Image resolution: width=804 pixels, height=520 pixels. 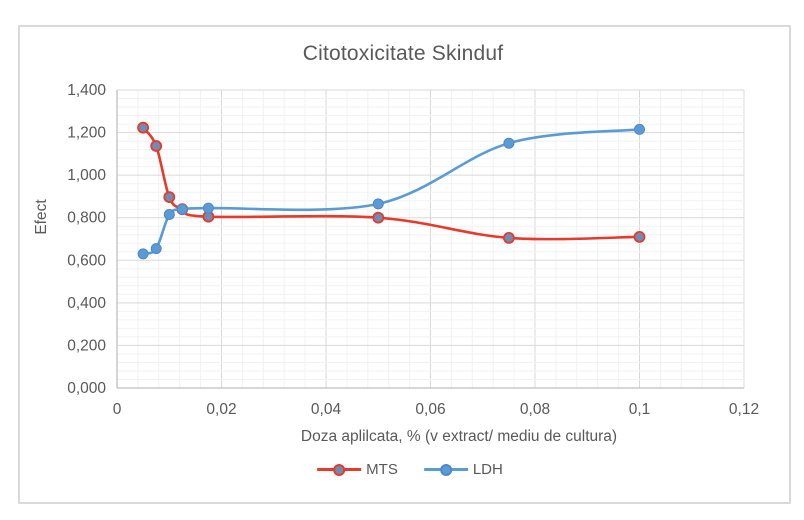 What do you see at coordinates (86, 175) in the screenshot?
I see `y-tick-label: 1,000` at bounding box center [86, 175].